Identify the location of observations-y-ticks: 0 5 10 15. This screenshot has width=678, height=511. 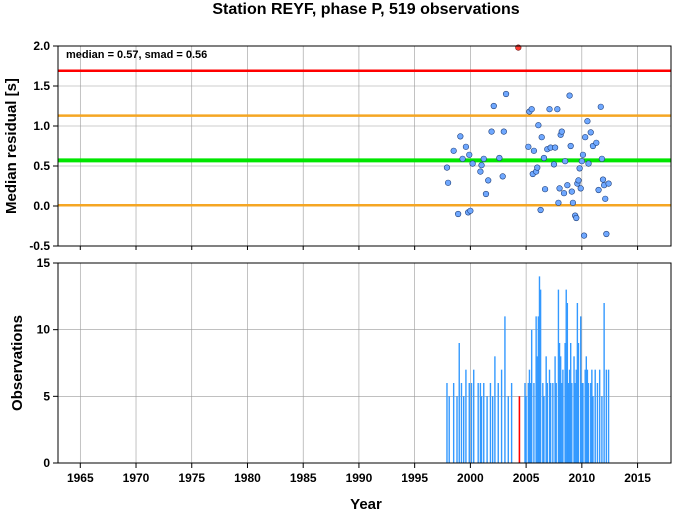
(47, 363).